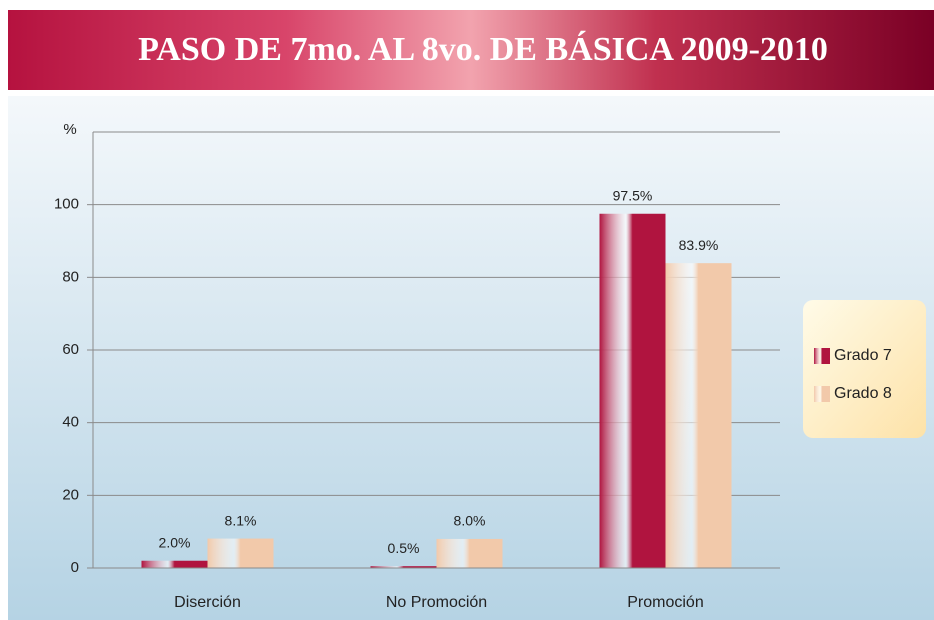  Describe the element at coordinates (633, 195) in the screenshot. I see `value-label: 97.5%` at that location.